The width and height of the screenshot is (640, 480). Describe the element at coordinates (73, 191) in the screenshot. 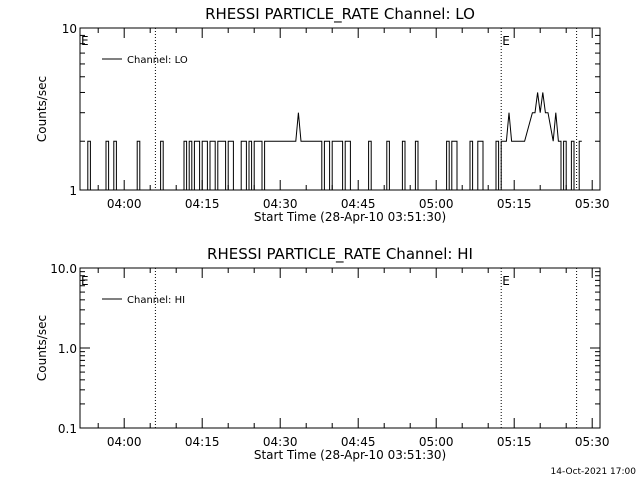

I see `y-tick-label: 1` at that location.